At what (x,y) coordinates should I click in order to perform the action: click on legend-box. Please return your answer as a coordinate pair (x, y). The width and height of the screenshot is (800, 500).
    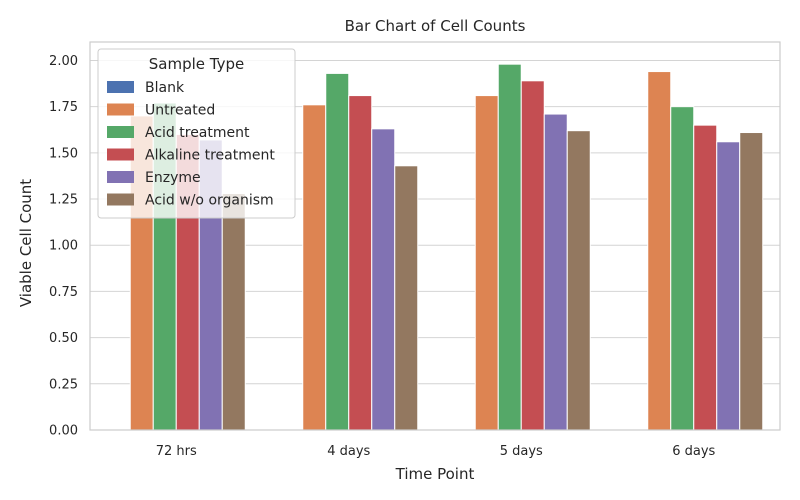
    Looking at the image, I should click on (196, 133).